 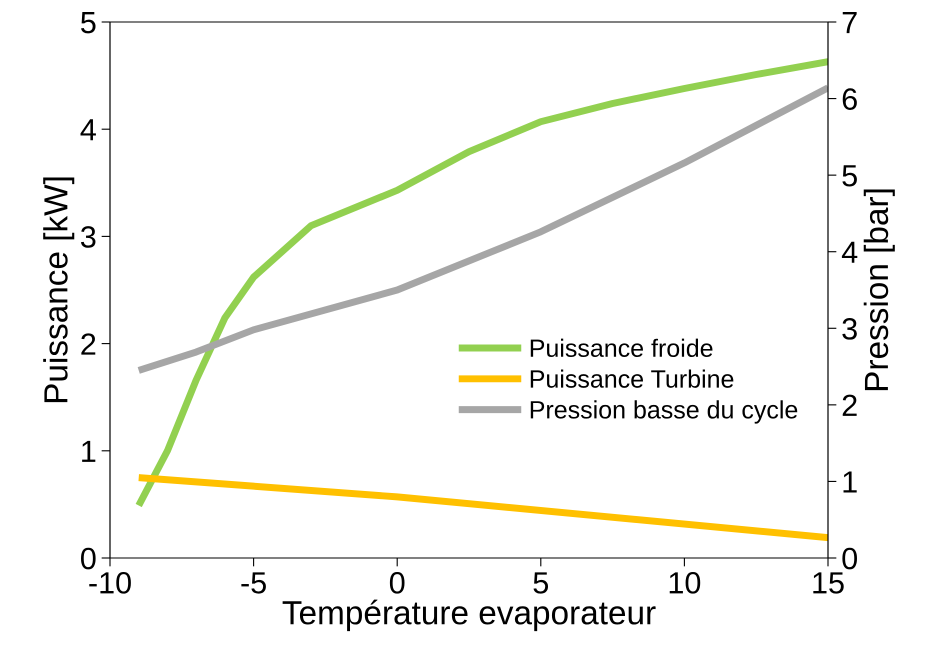 I want to click on x-axis-title: Température evaporateur, so click(x=469, y=616).